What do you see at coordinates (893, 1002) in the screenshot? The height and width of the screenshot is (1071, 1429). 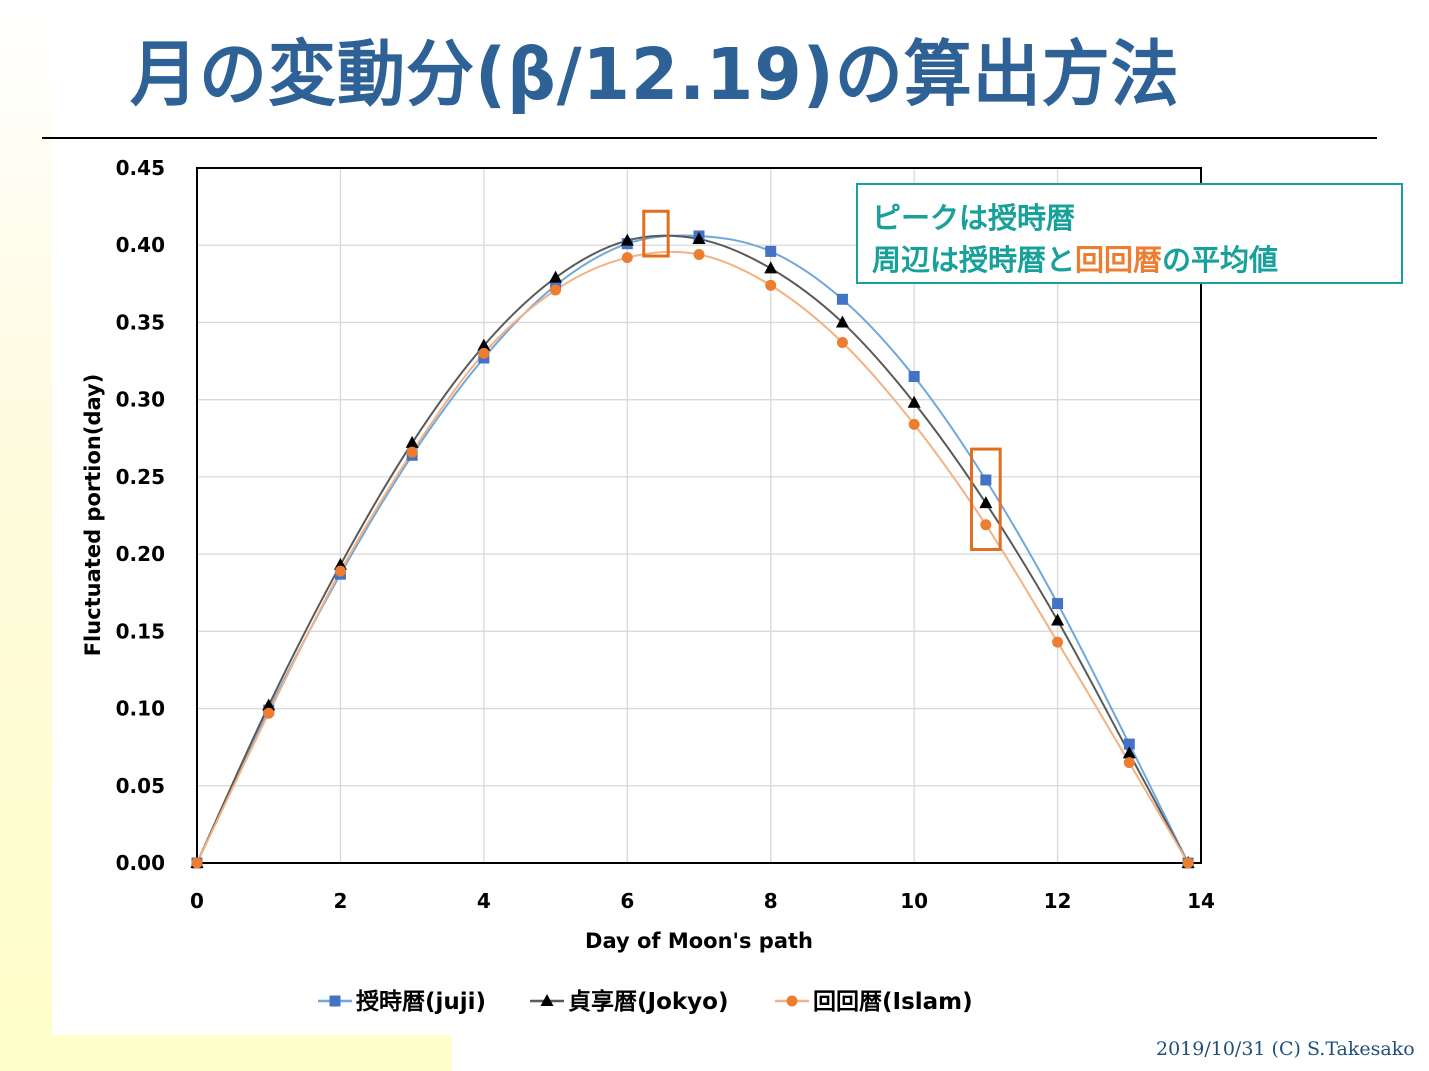 I see `legend-label: 回回暦(Islam)` at bounding box center [893, 1002].